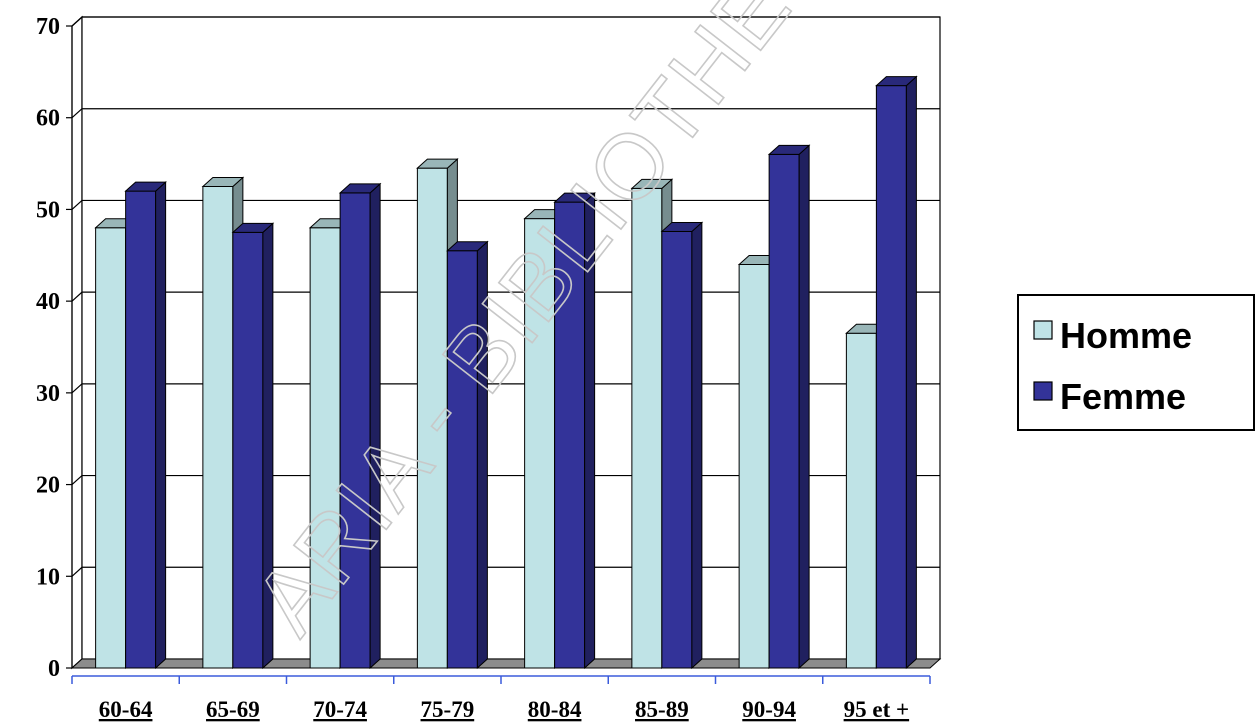 The image size is (1256, 728). Describe the element at coordinates (48, 577) in the screenshot. I see `y-tick-label: 10` at that location.